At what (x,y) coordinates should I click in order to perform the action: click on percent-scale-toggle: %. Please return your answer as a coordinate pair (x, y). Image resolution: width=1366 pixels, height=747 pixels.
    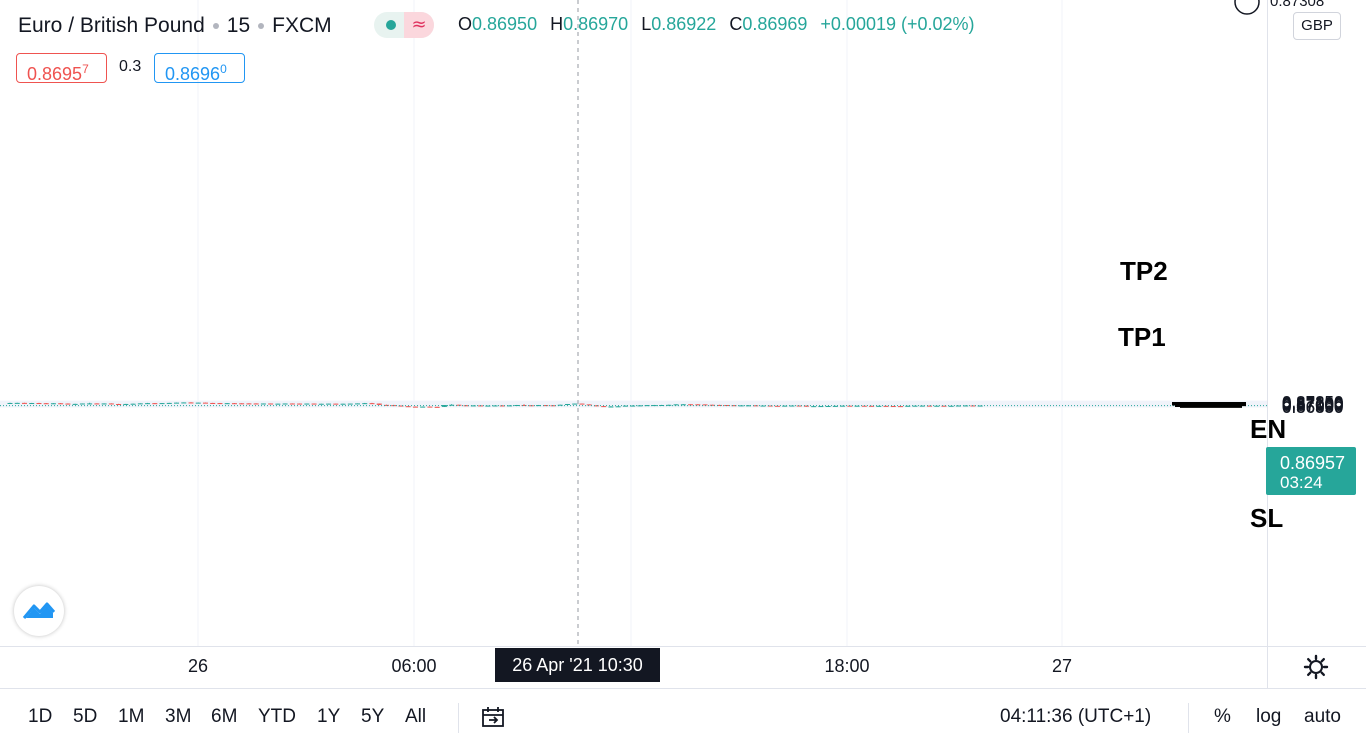
    Looking at the image, I should click on (1222, 716).